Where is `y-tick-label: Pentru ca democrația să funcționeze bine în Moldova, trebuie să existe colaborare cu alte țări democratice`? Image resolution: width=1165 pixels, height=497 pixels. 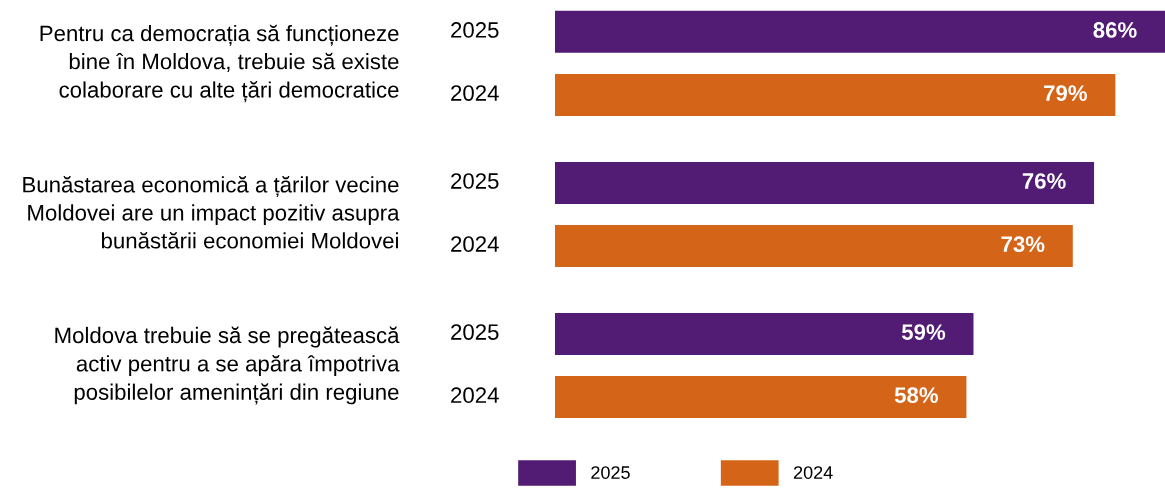
y-tick-label: Pentru ca democrația să funcționeze bine în Moldova, trebuie să existe colaborare cu alte țări democratice is located at coordinates (219, 63).